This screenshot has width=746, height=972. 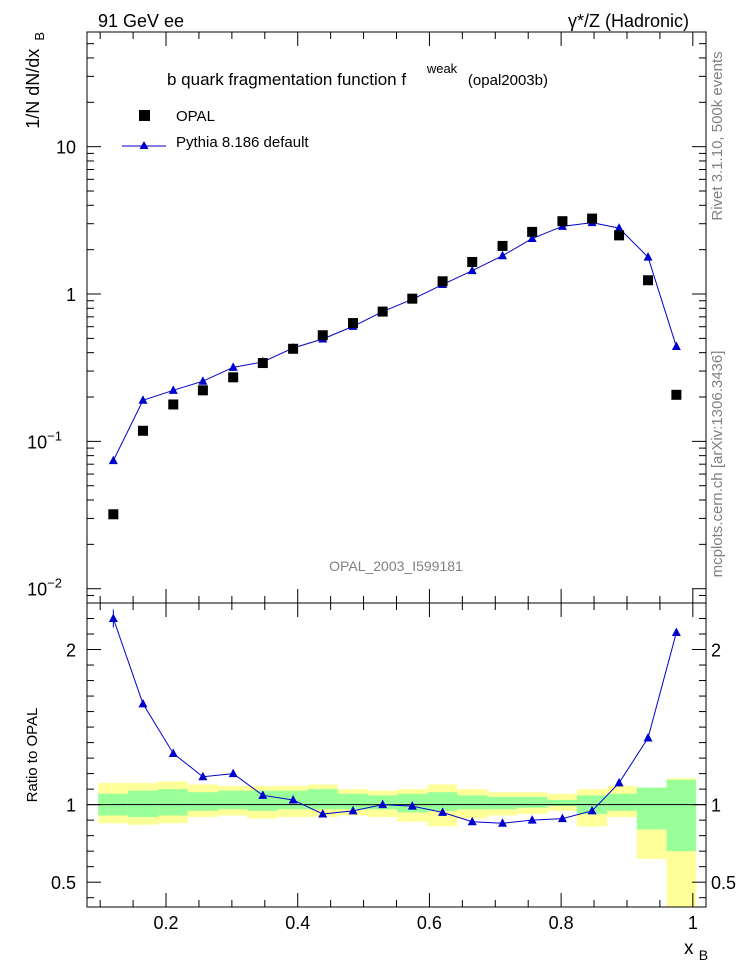 I want to click on main-y-tick-label-base: 1, so click(x=71, y=295).